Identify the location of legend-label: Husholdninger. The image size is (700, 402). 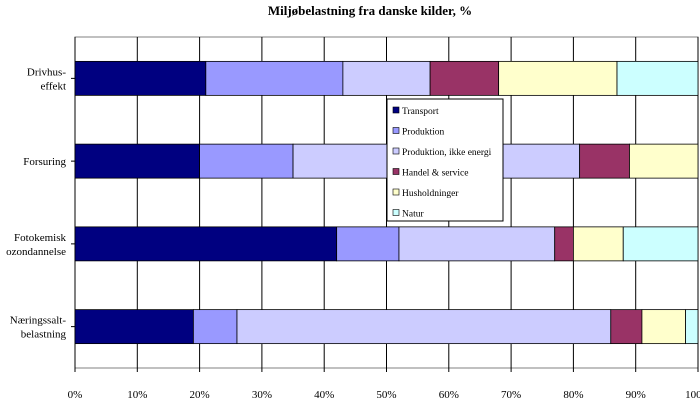
(430, 194).